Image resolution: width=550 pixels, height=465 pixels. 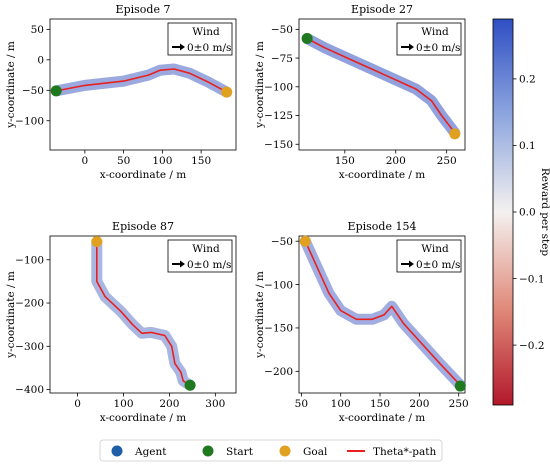 I want to click on x-tick-label: 250, so click(x=459, y=404).